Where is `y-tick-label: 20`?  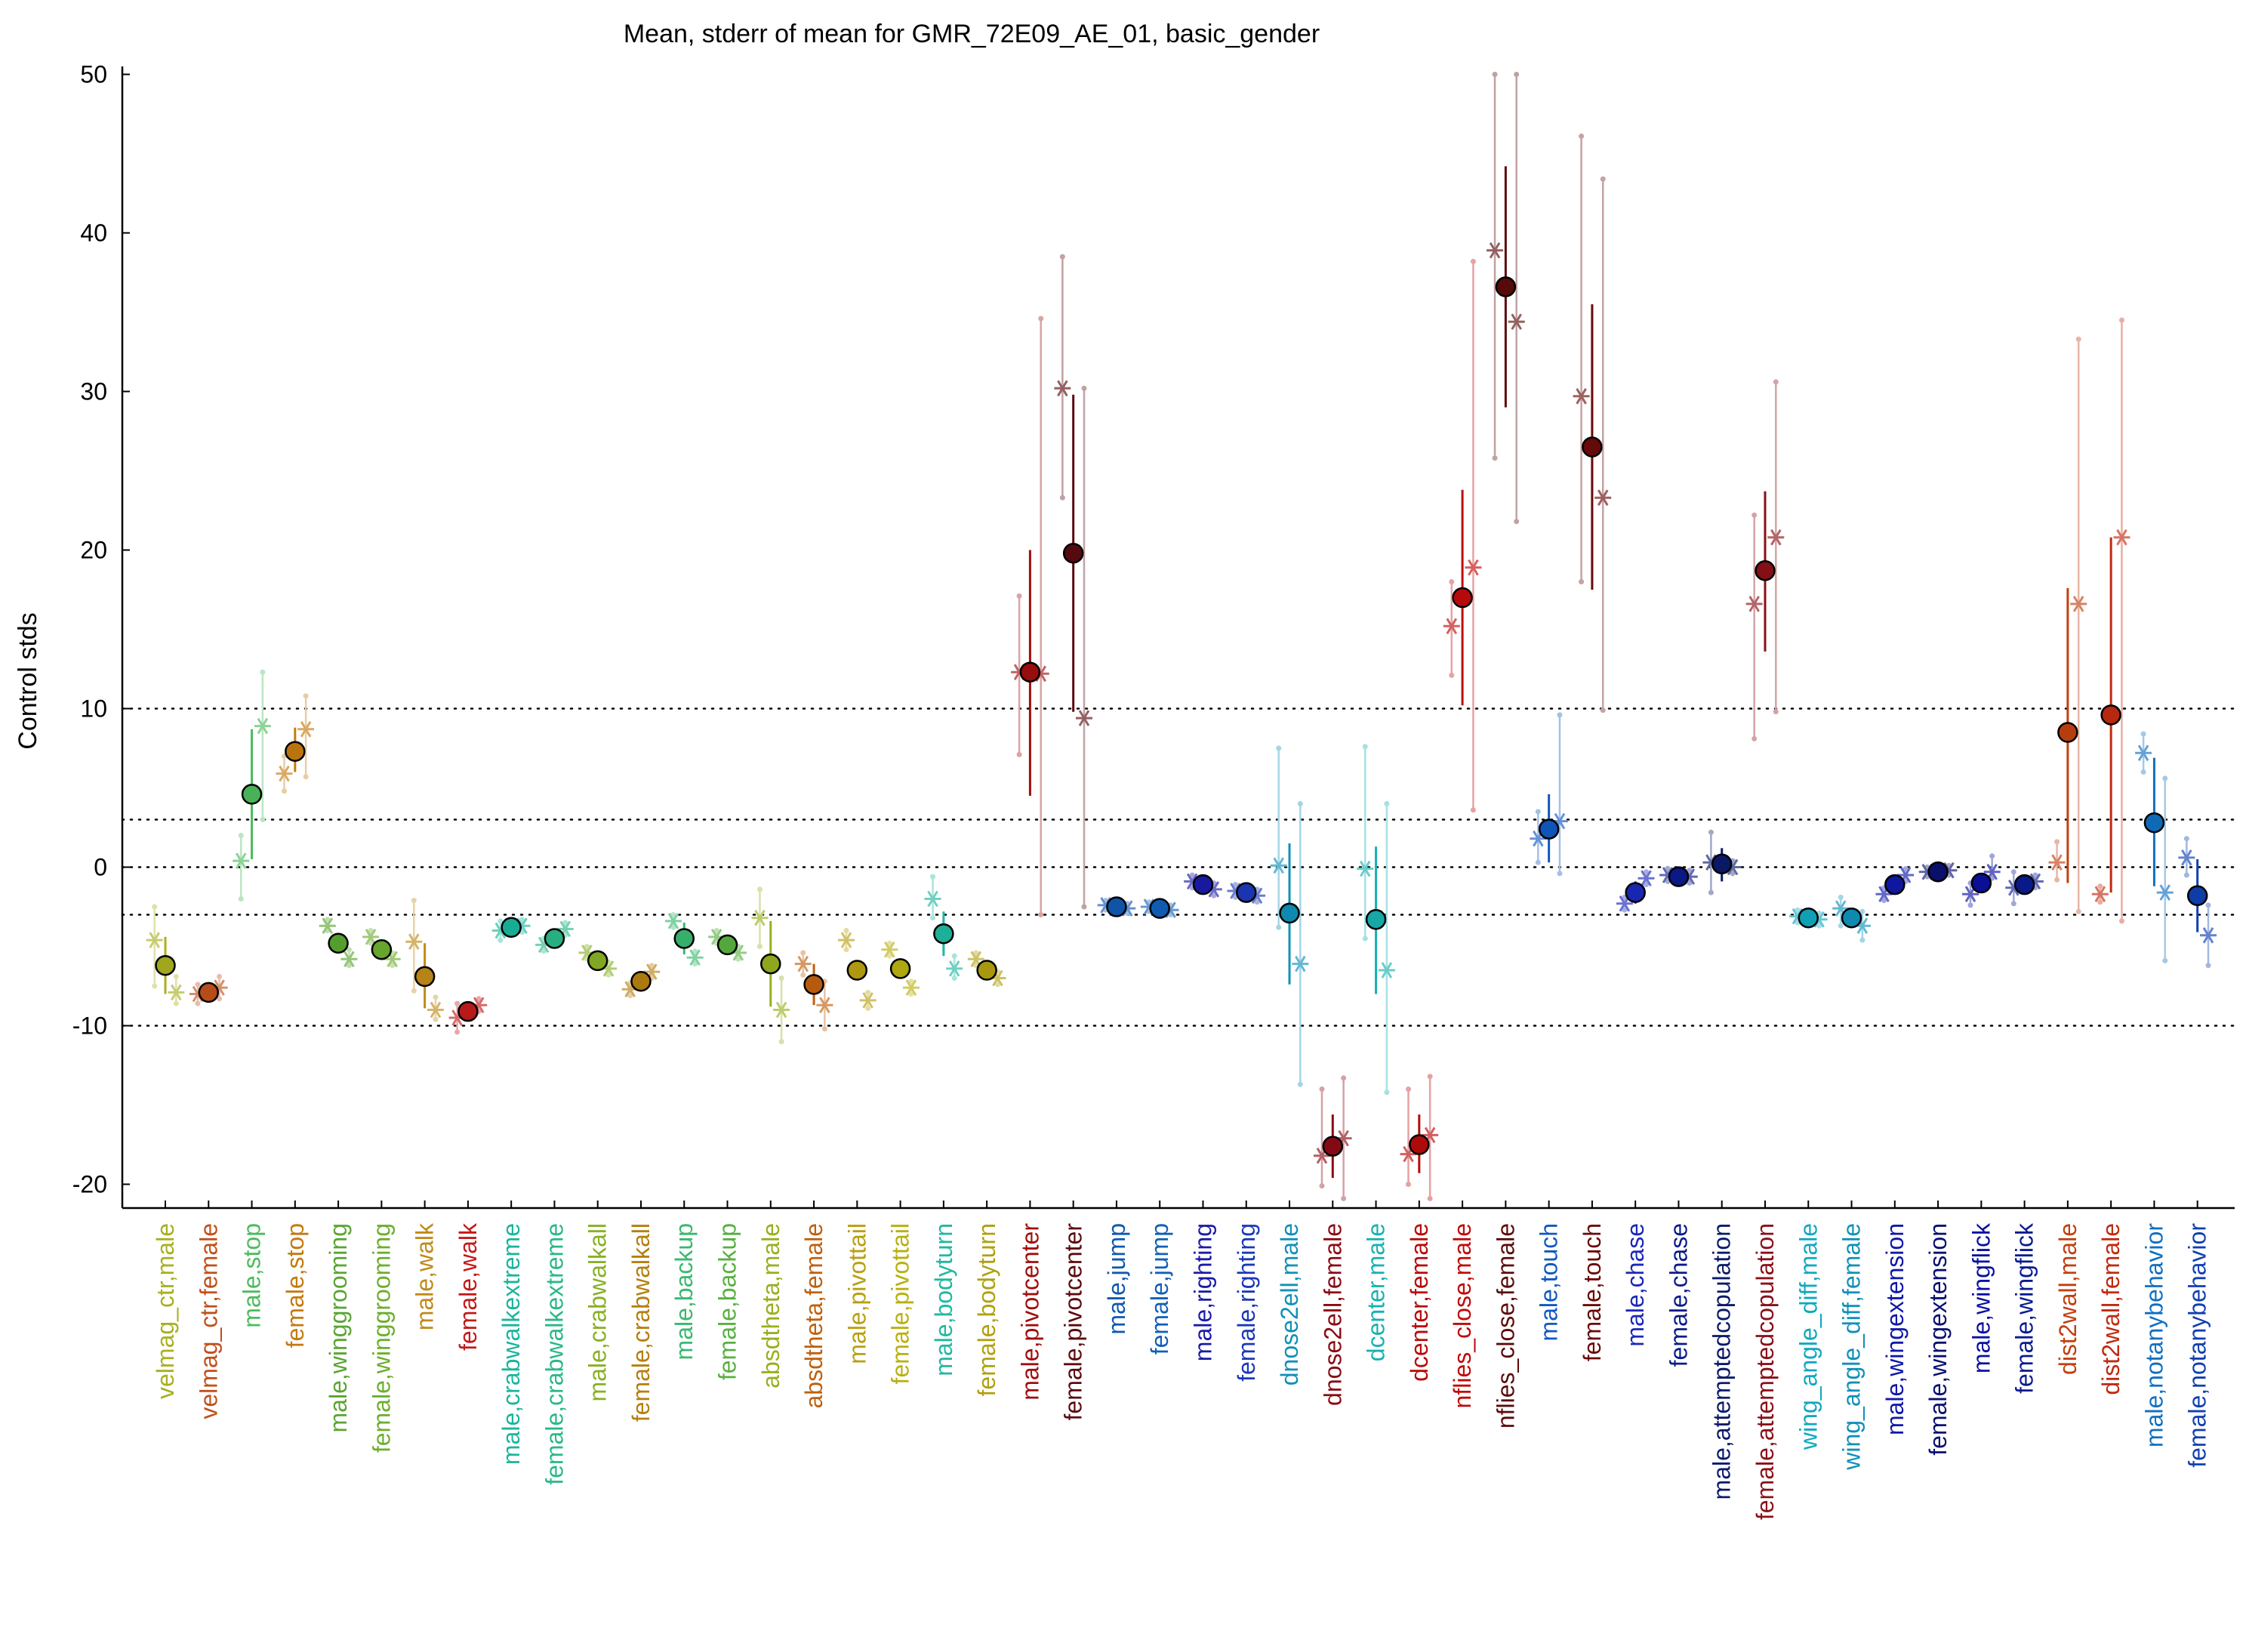
y-tick-label: 20 is located at coordinates (93, 551).